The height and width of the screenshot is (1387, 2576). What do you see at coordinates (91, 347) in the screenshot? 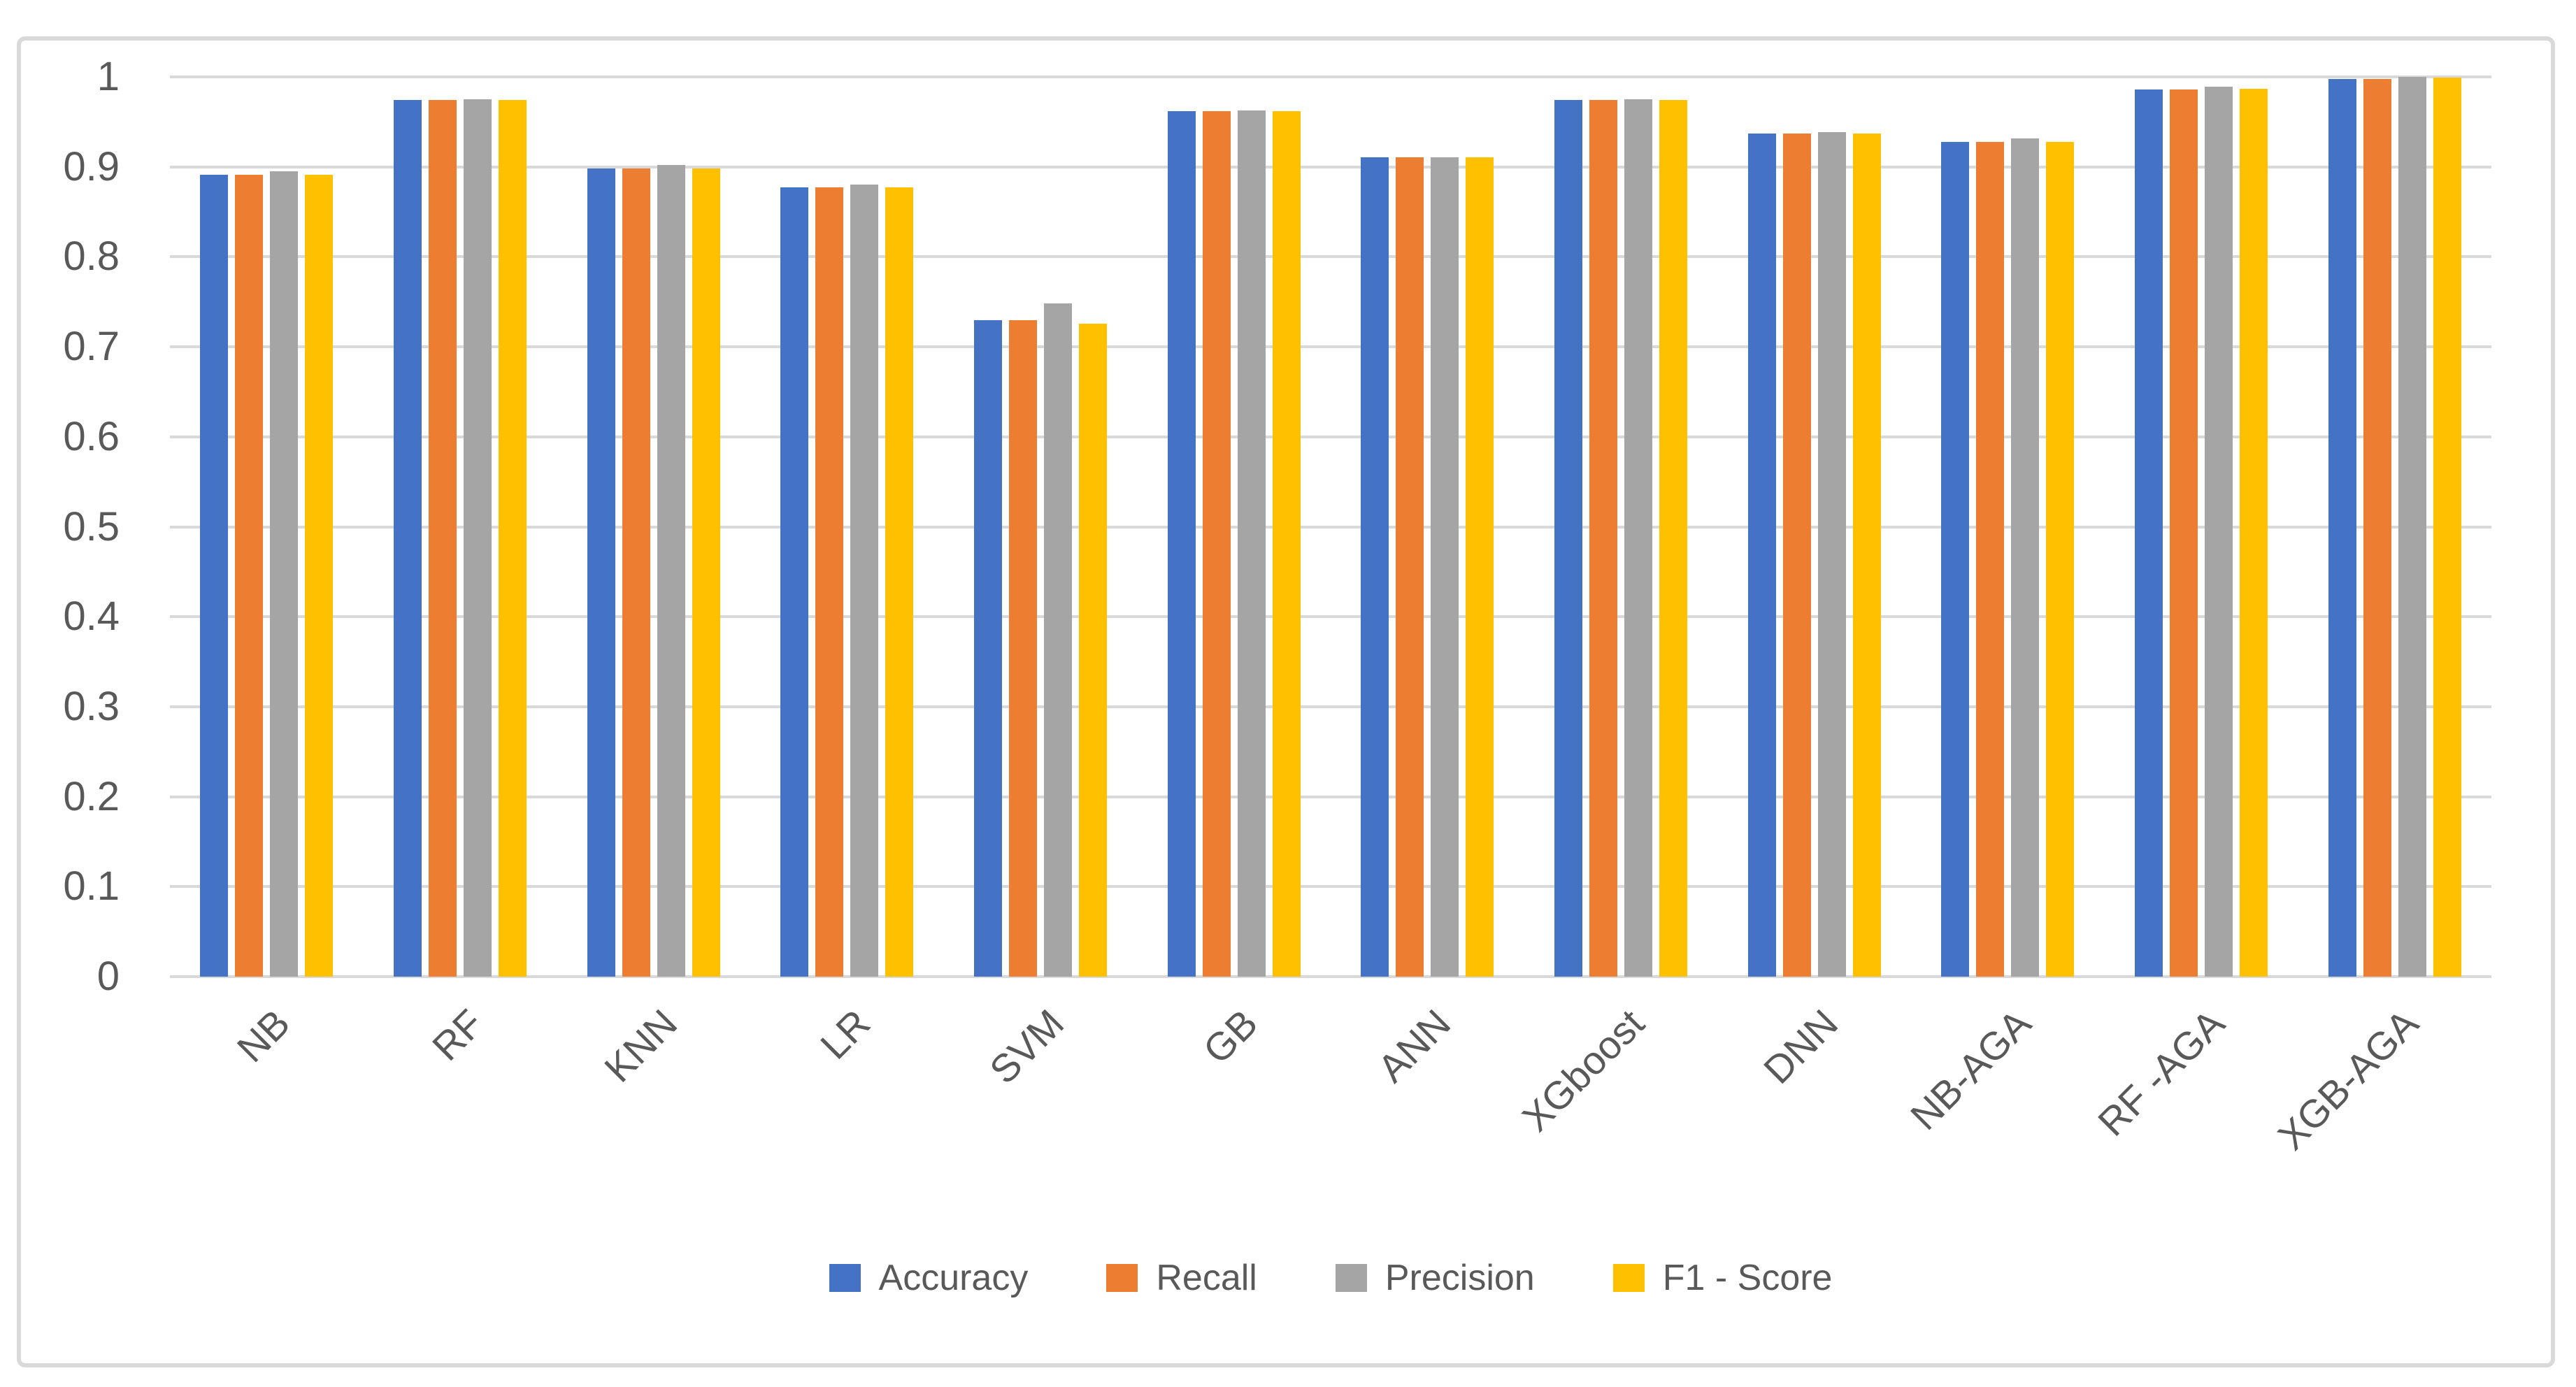
I see `y-tick-label: 0.7` at bounding box center [91, 347].